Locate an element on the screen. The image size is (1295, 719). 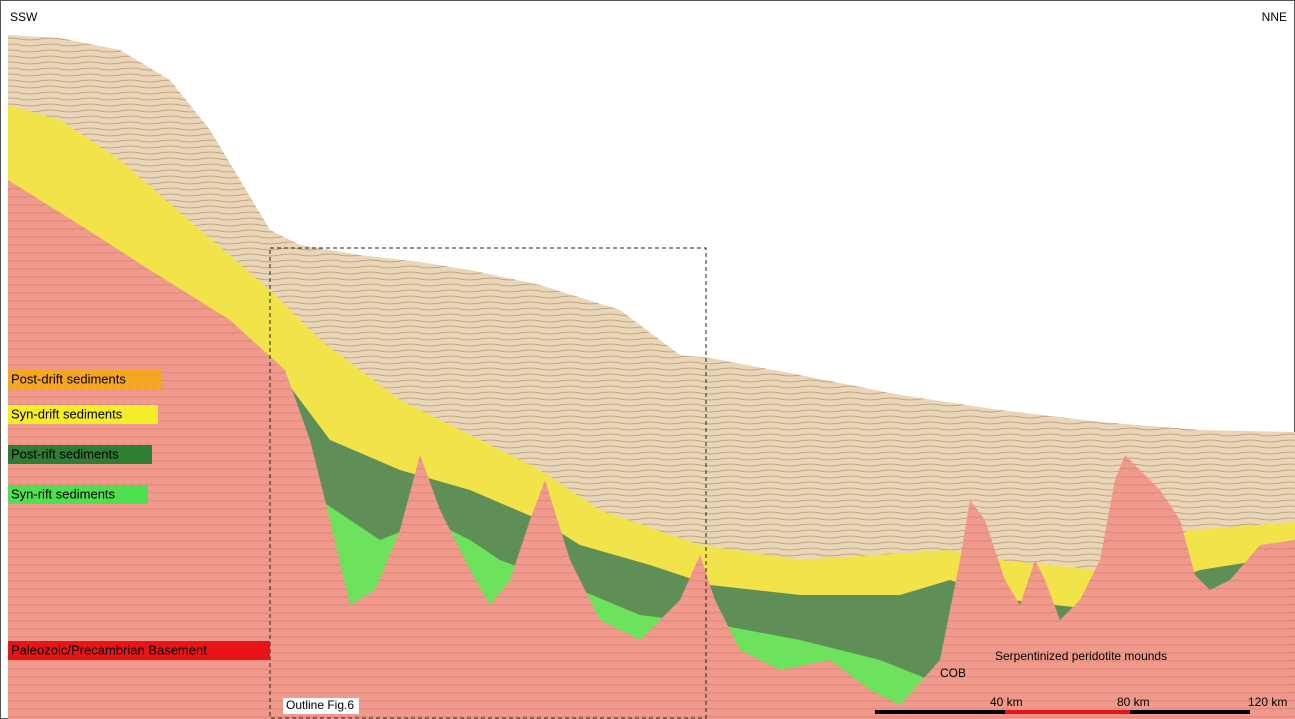
annotation: Outline Fig.6 is located at coordinates (320, 705).